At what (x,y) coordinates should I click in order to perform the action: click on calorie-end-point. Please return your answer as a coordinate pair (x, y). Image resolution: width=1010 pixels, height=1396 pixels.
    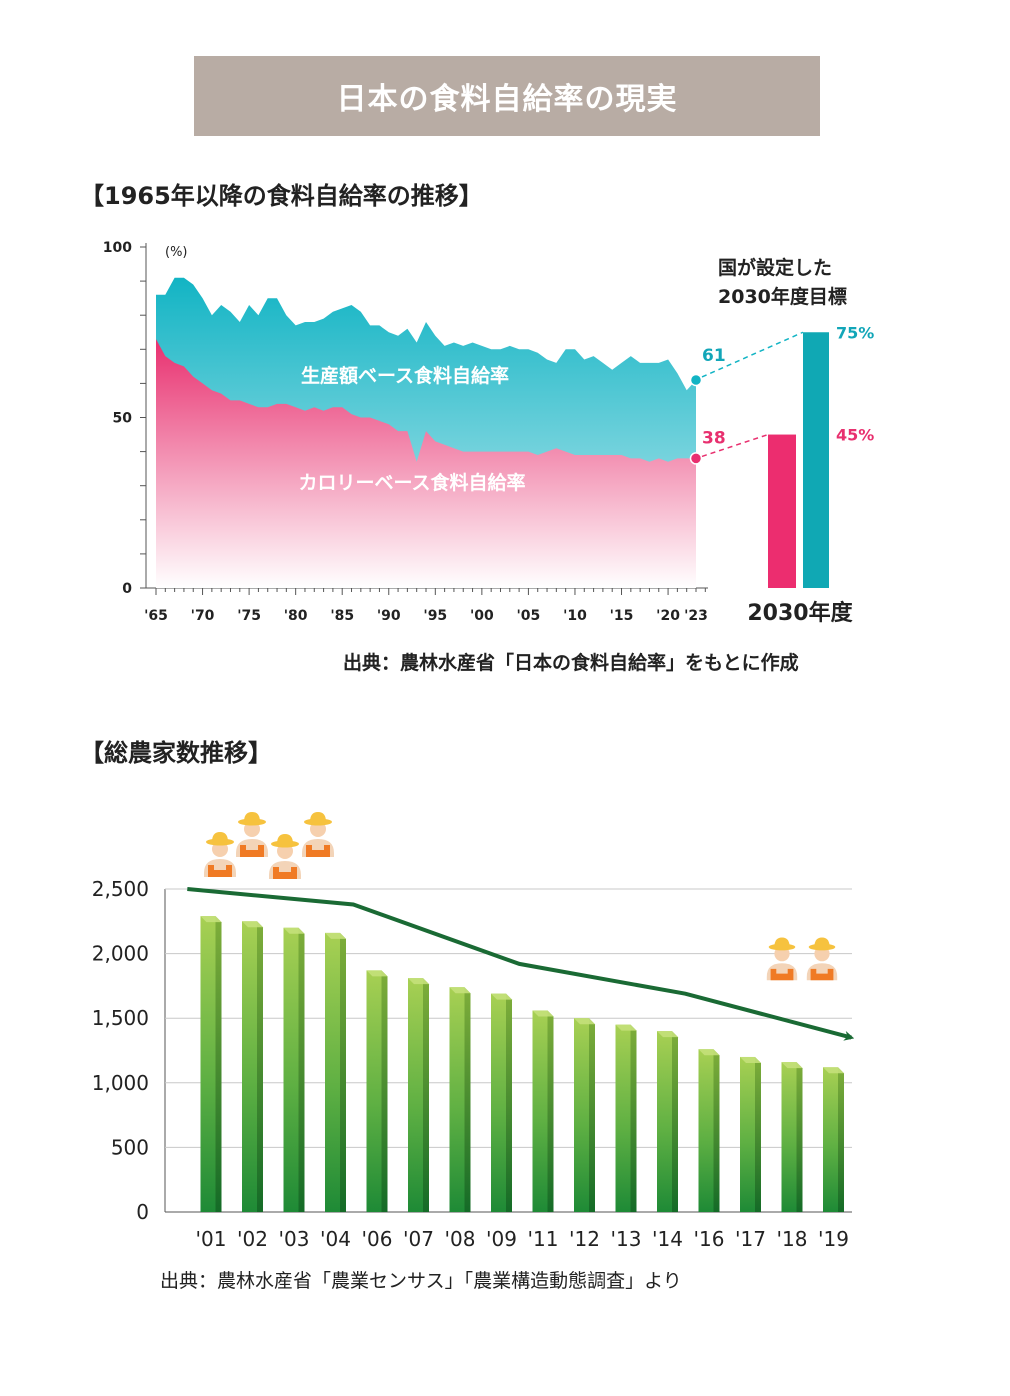
    Looking at the image, I should click on (696, 458).